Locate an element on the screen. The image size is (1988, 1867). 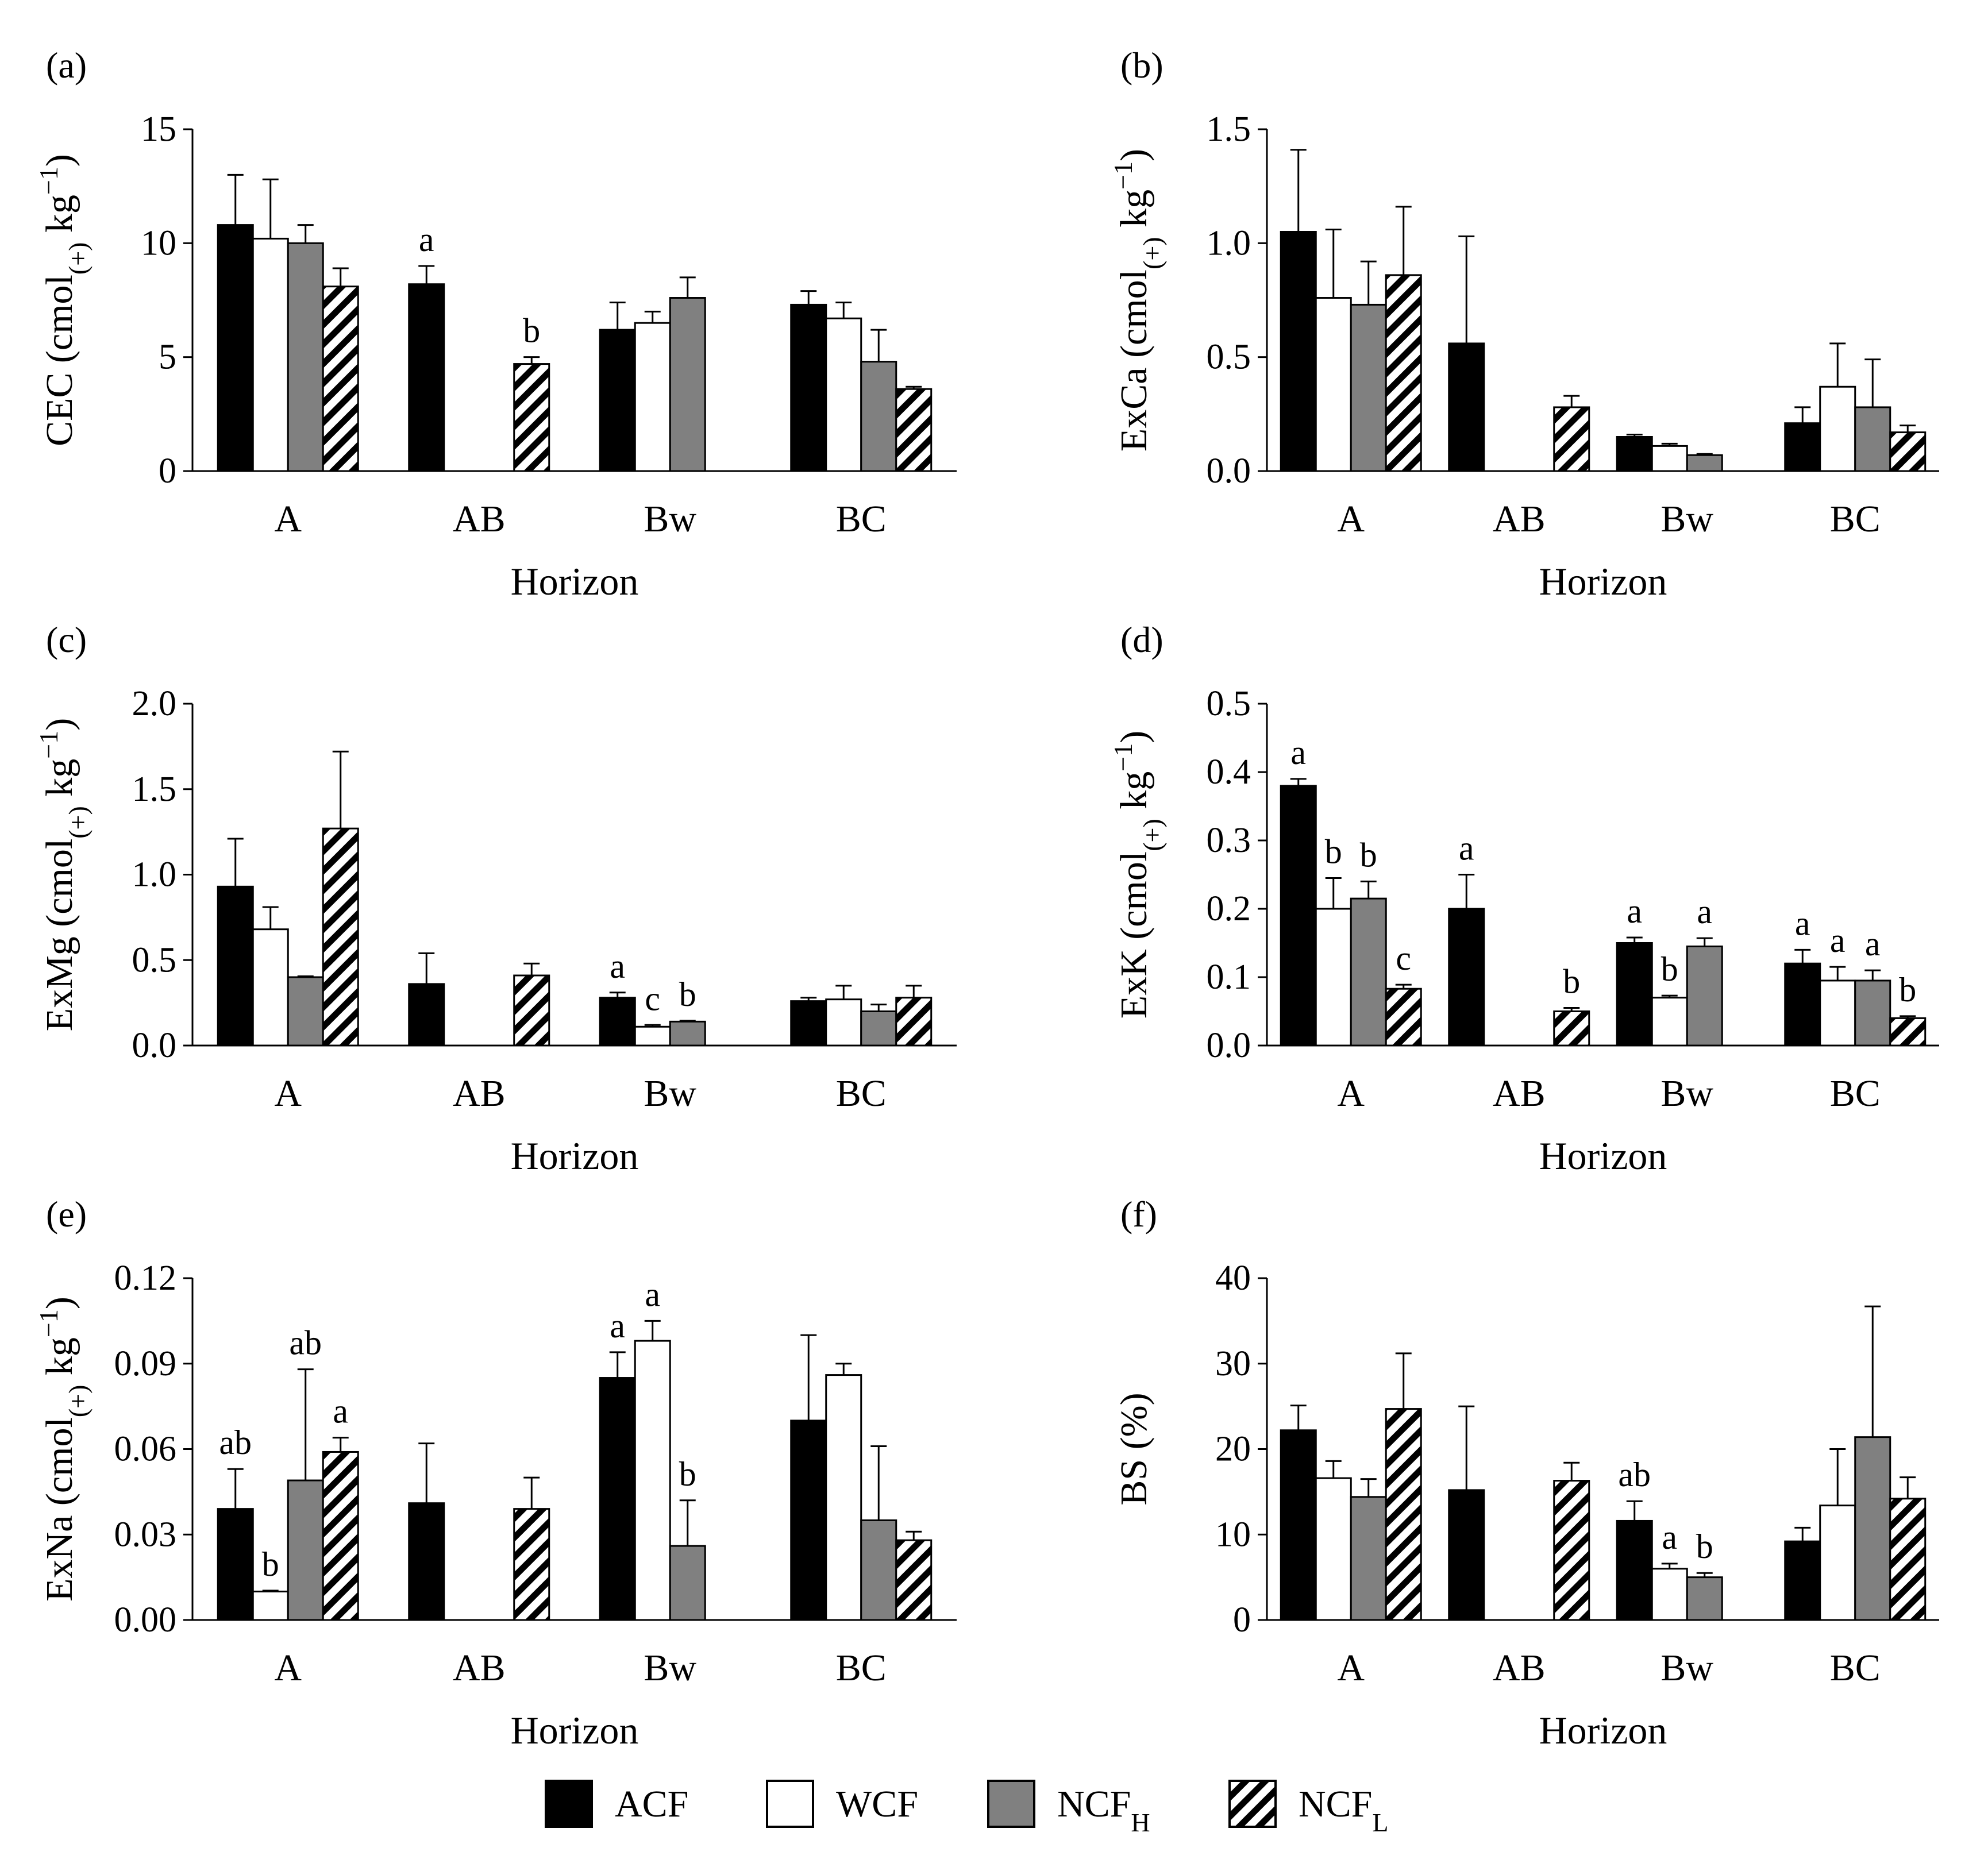
legend-item: ACF is located at coordinates (616, 1804).